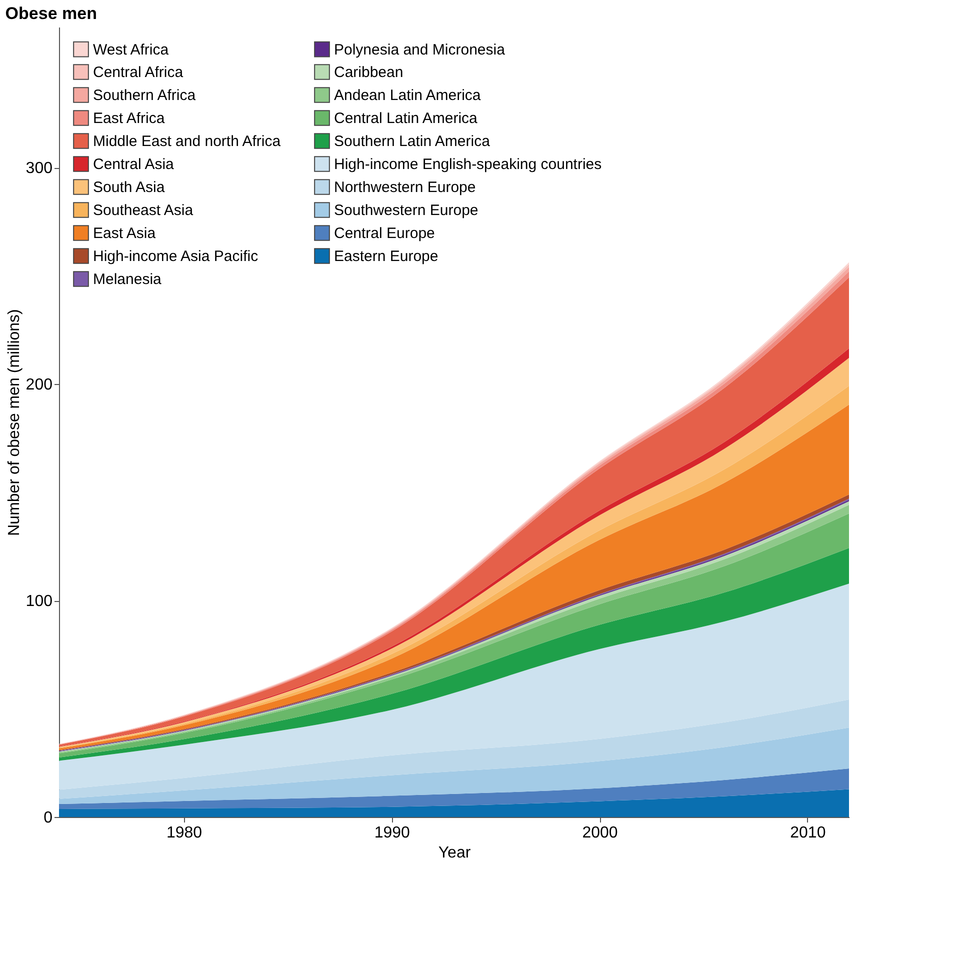 The height and width of the screenshot is (980, 975). Describe the element at coordinates (184, 833) in the screenshot. I see `x-tick-label: 1980` at that location.